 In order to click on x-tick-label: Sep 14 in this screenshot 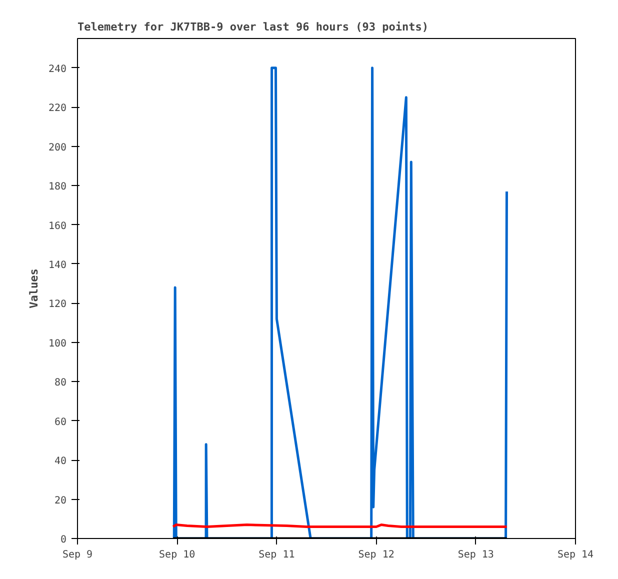, I will do `click(575, 555)`.